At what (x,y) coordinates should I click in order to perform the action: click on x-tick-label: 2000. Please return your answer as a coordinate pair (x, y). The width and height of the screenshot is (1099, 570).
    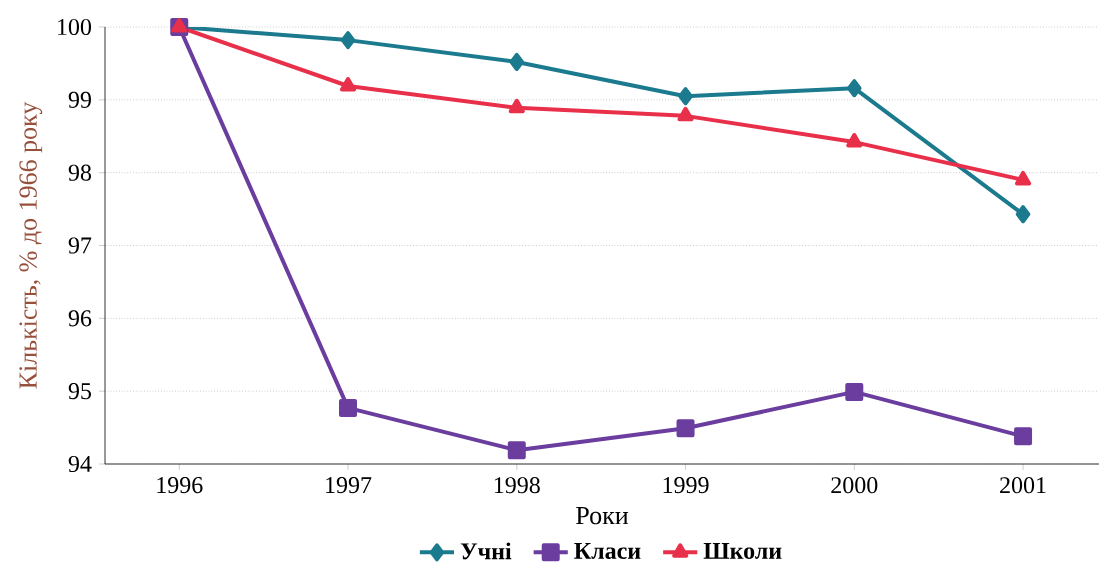
    Looking at the image, I should click on (854, 485).